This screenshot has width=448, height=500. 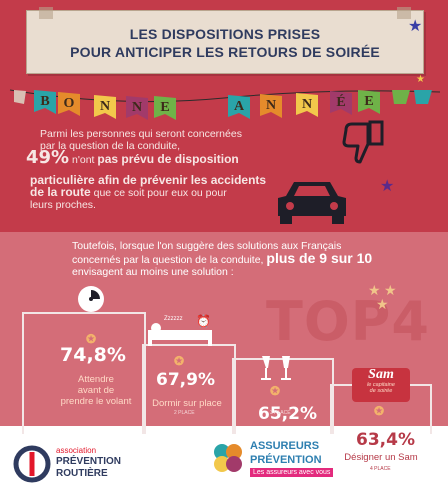 I want to click on rank-2-label: Dormir sur place, so click(x=187, y=403).